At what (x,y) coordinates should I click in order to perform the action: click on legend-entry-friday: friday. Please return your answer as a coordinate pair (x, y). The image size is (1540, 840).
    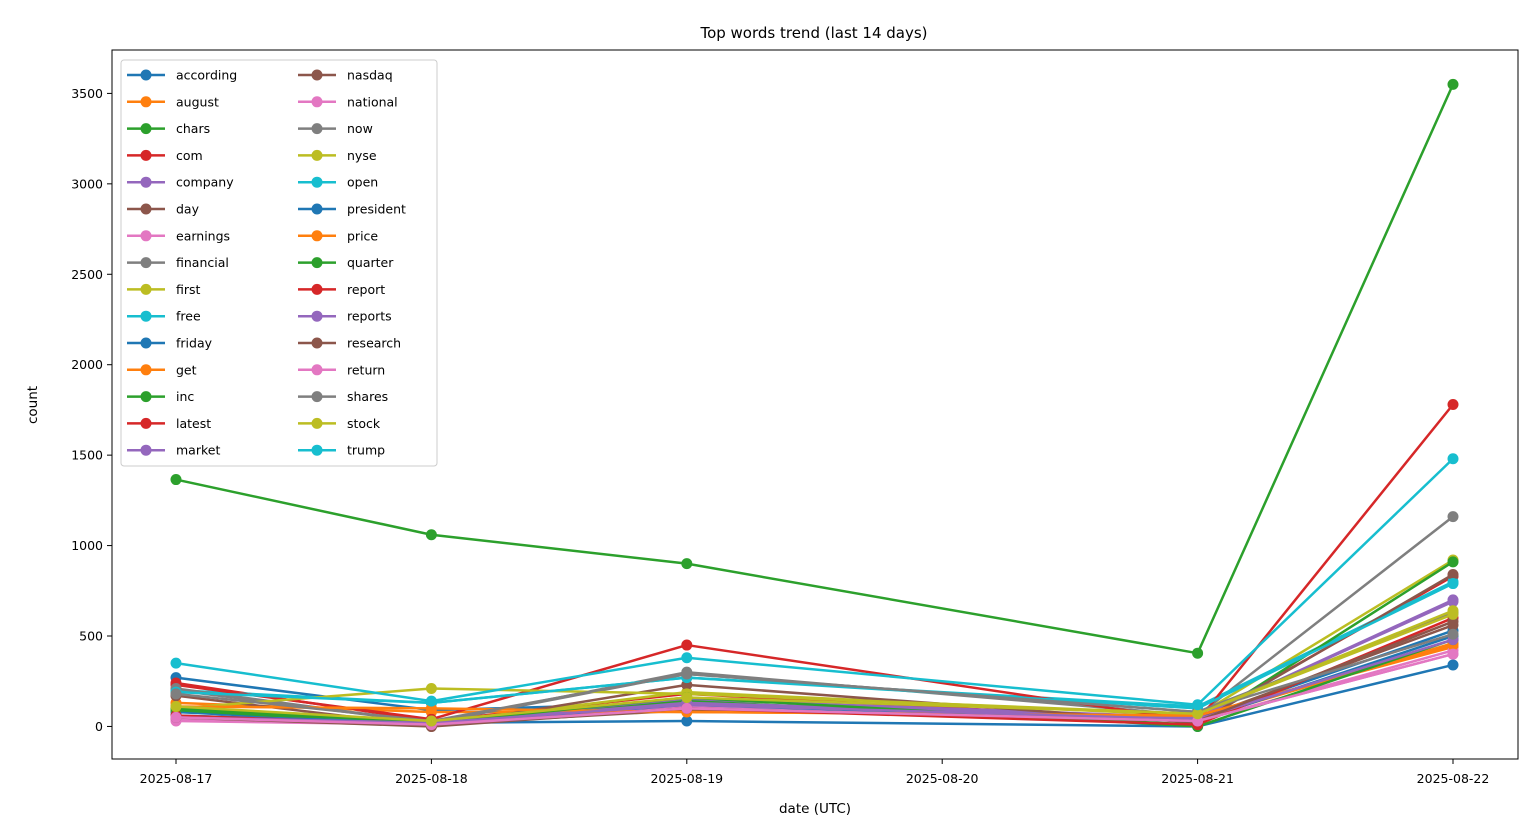
    Looking at the image, I should click on (170, 343).